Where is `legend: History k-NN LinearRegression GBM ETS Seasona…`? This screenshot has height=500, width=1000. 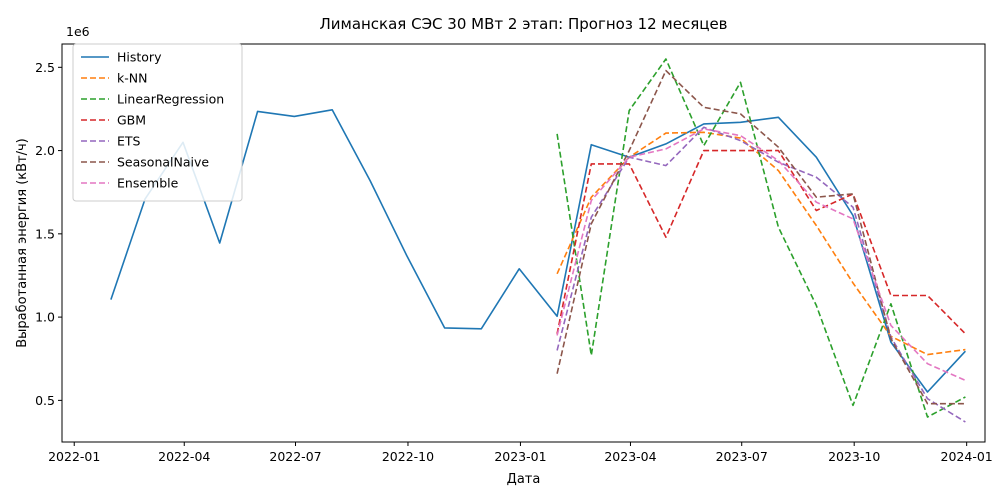
legend: History k-NN LinearRegression GBM ETS Seasona… is located at coordinates (157, 122).